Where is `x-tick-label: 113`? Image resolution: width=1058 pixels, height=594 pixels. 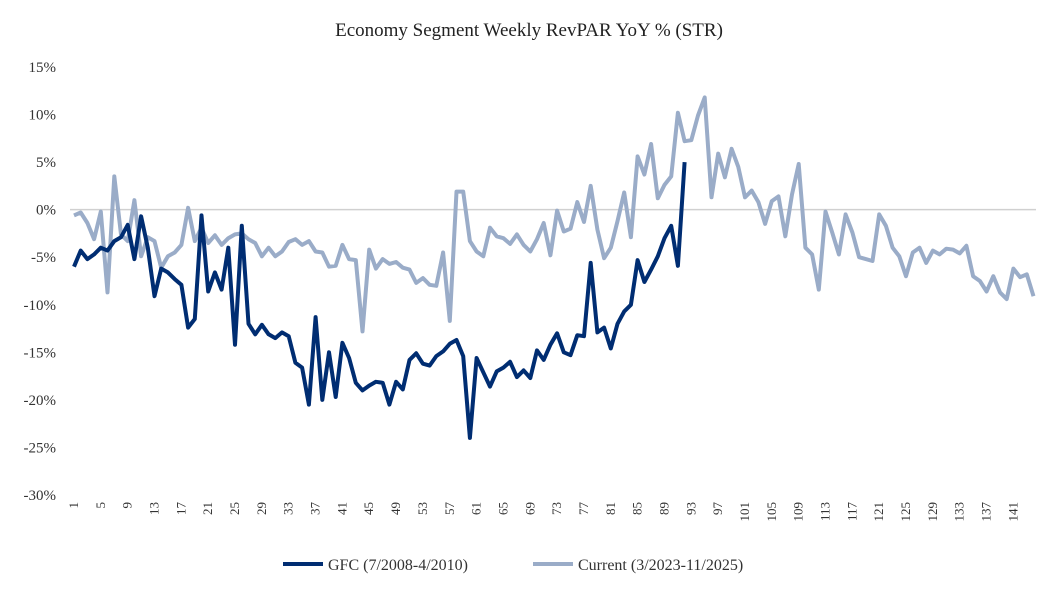
x-tick-label: 113 is located at coordinates (825, 511).